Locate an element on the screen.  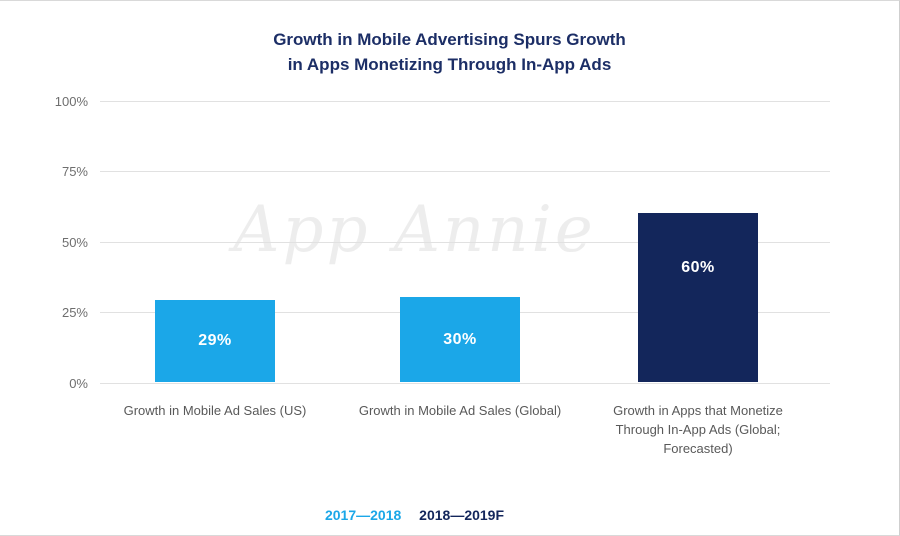
x-axis-label-mobile-ad-sales-global: Growth in Mobile Ad Sales (Global) is located at coordinates (460, 410).